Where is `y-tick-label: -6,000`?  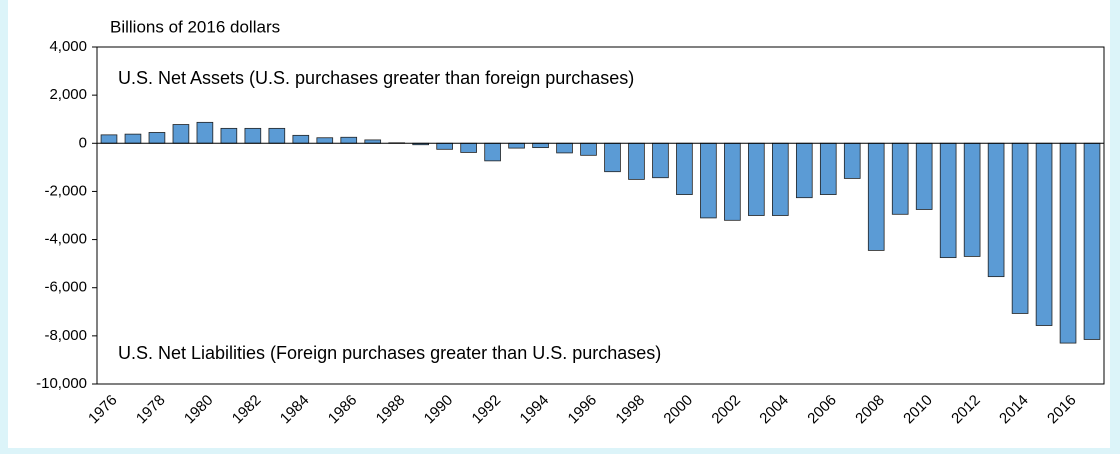 y-tick-label: -6,000 is located at coordinates (65, 287).